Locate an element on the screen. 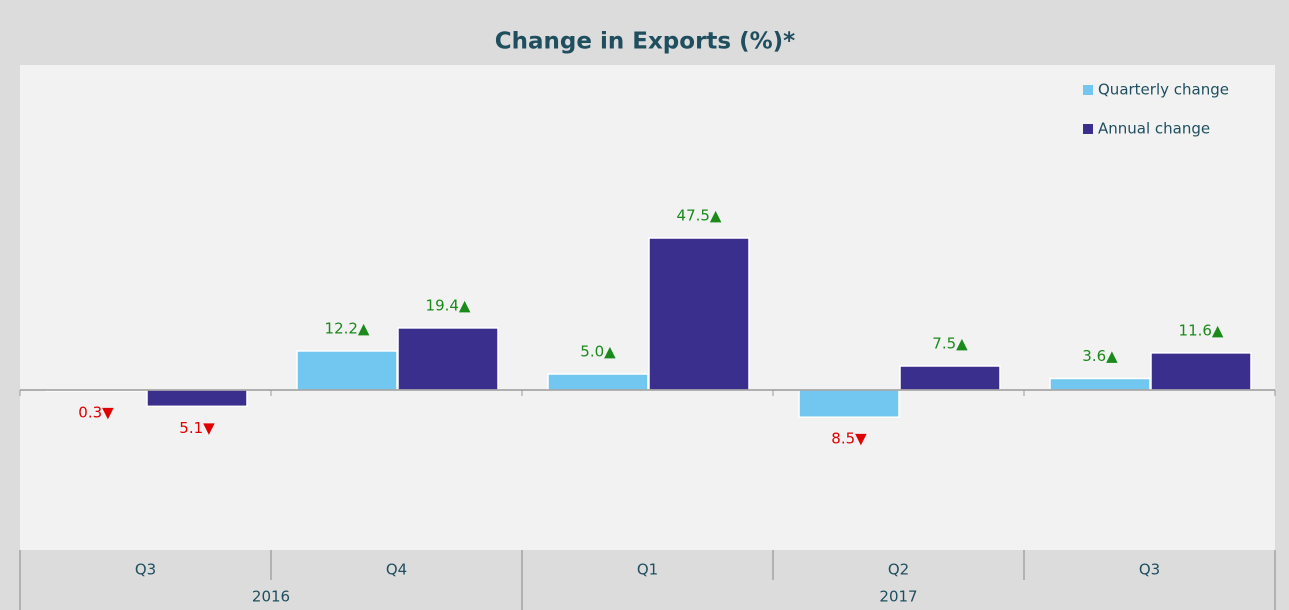 This screenshot has width=1289, height=610. chart-title: Change in Exports (%)* is located at coordinates (645, 42).